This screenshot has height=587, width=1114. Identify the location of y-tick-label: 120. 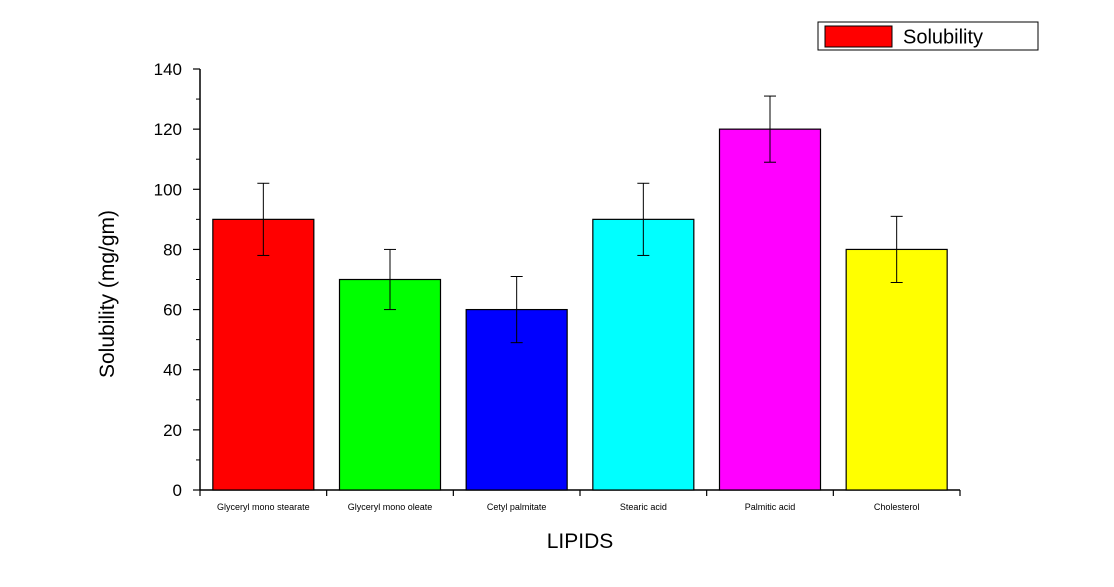
(168, 129).